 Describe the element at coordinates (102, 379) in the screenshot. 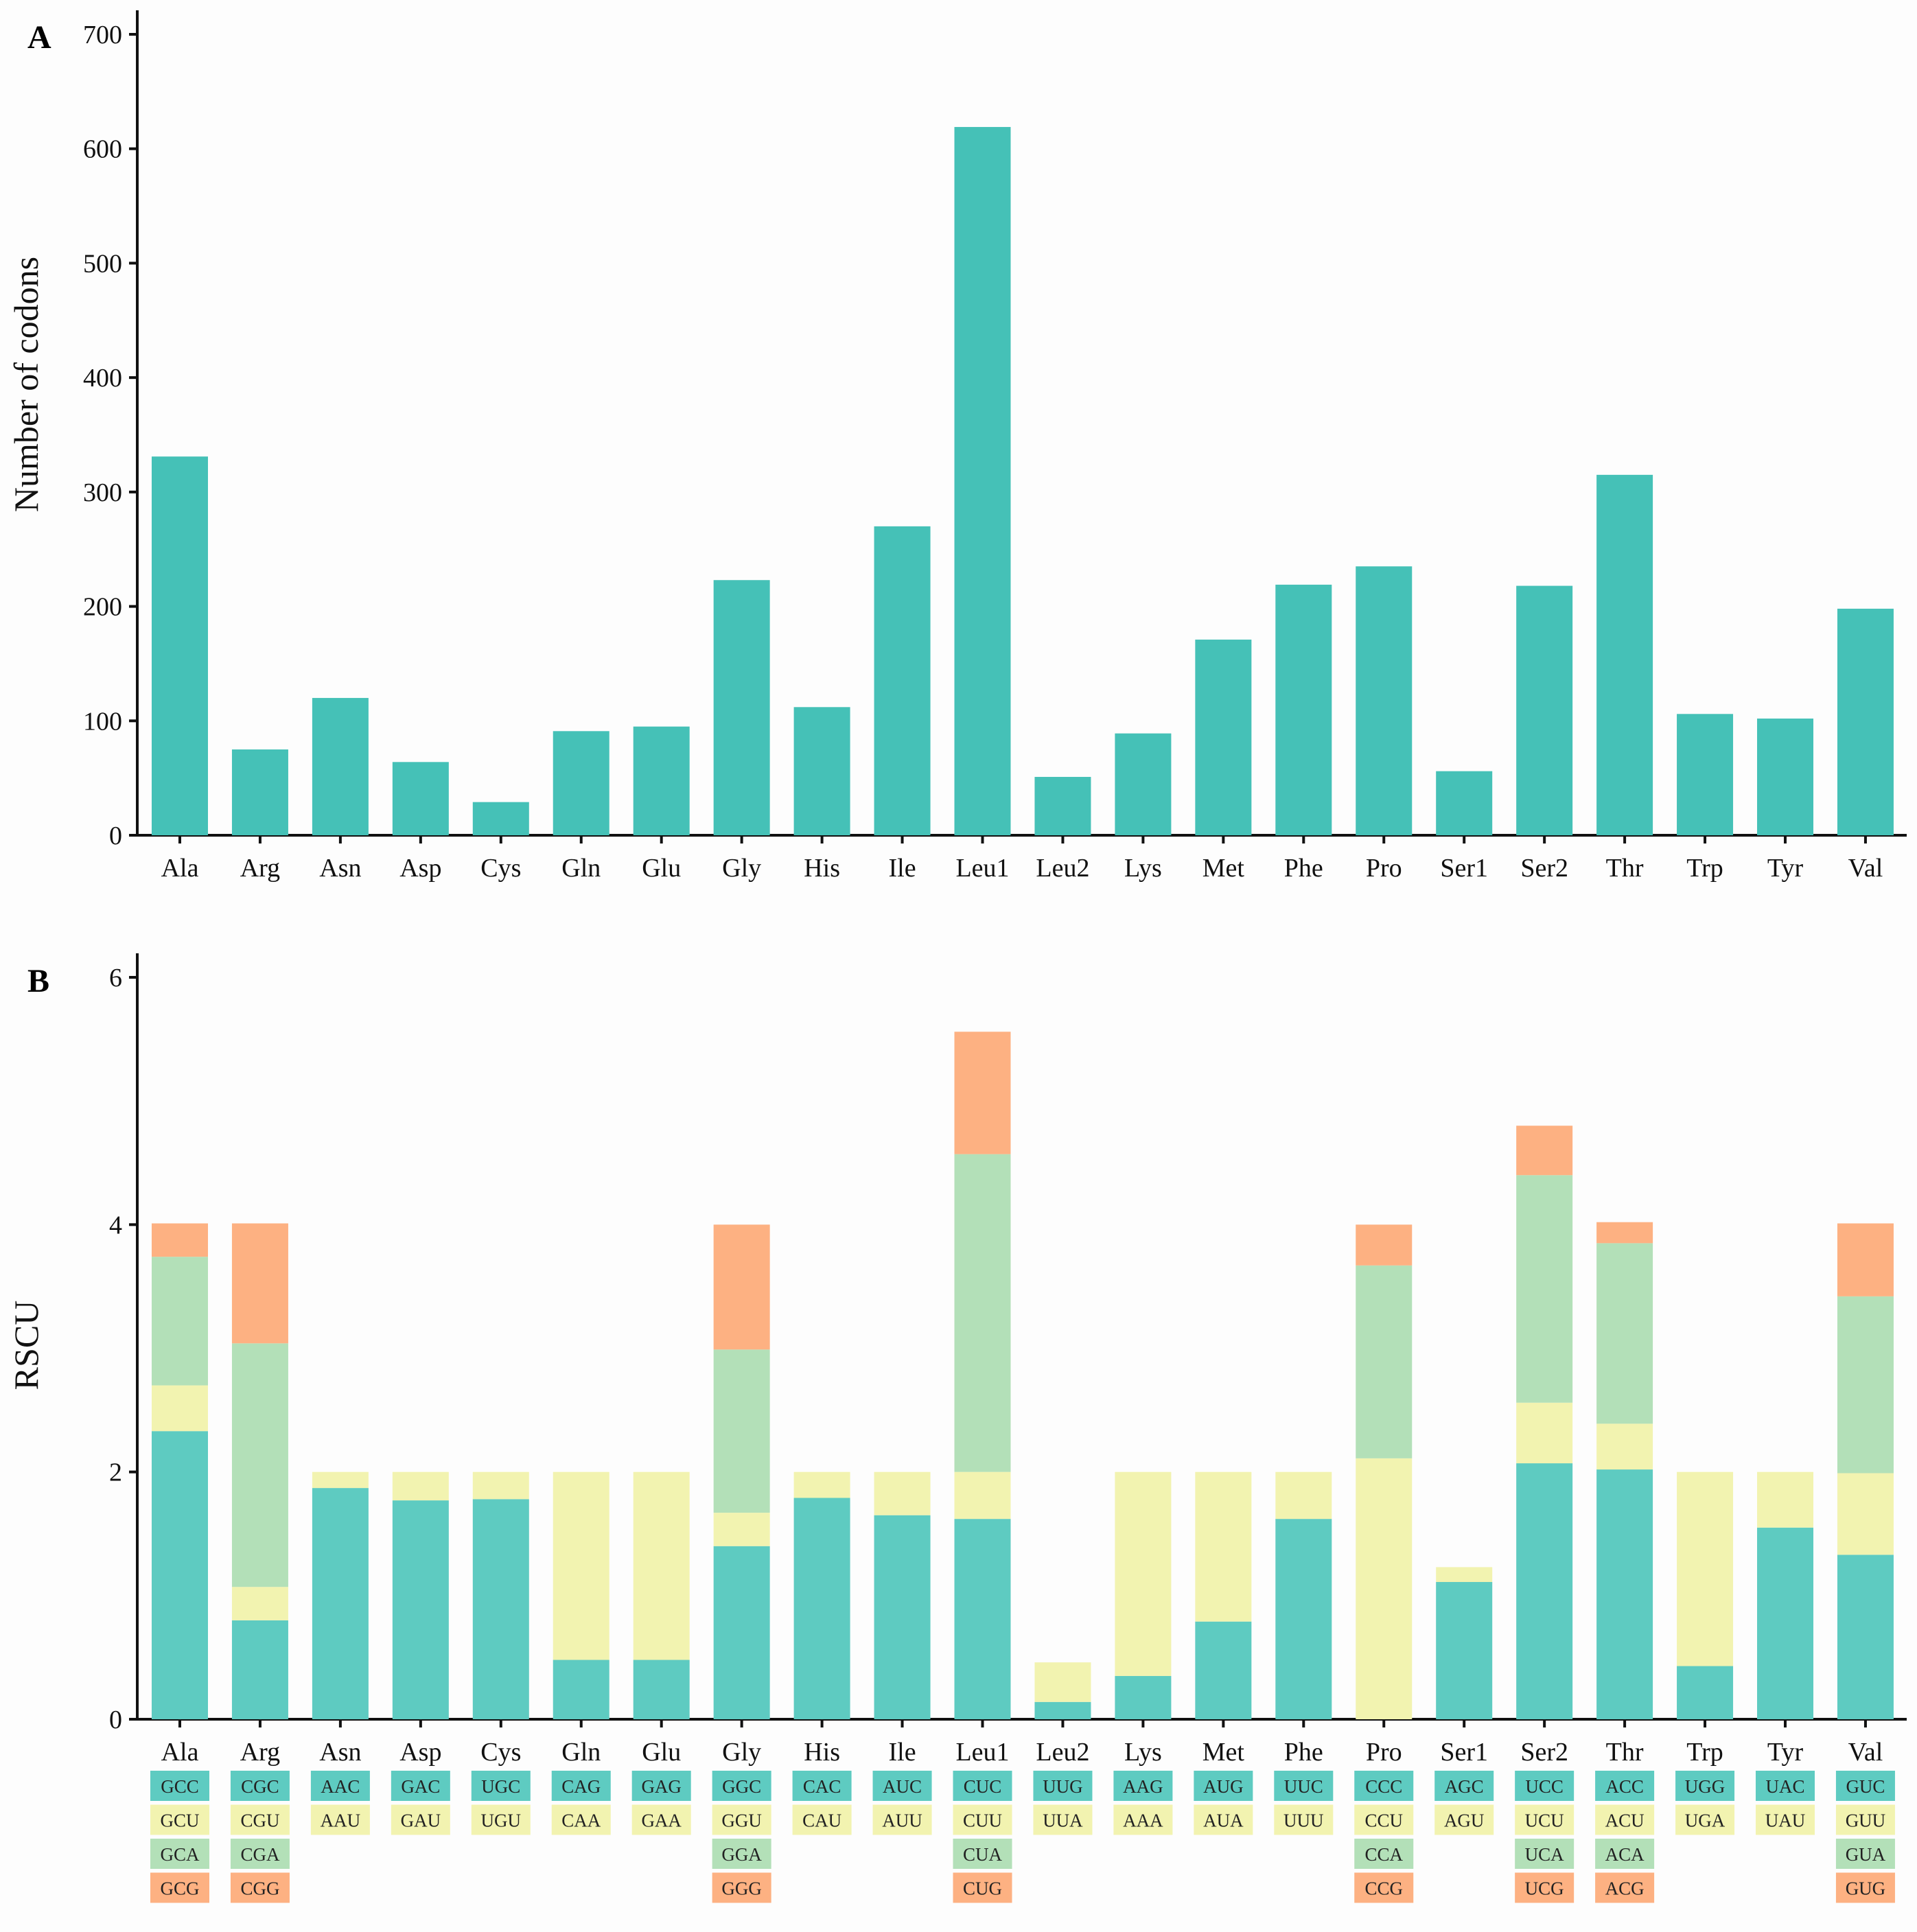

I see `panel-a-y-tick-label: 400` at that location.